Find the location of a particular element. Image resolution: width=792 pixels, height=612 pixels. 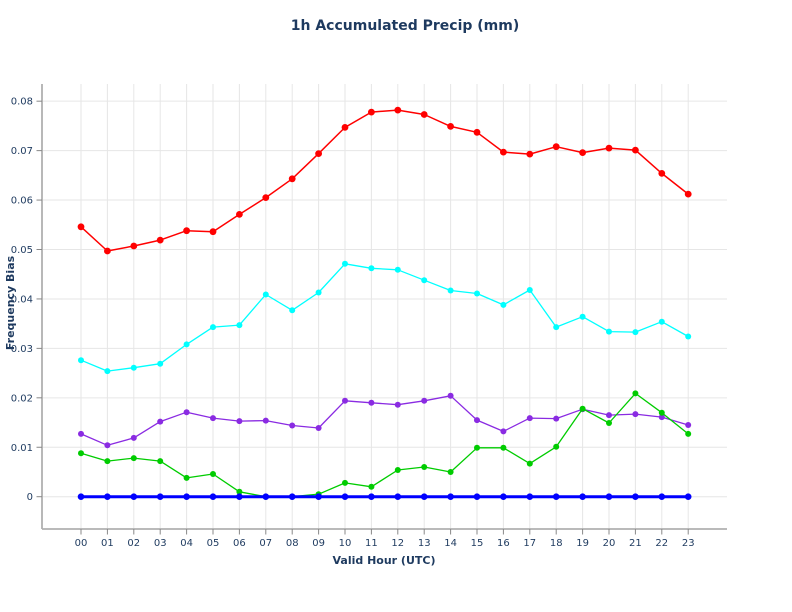

x-tick-label: 13 is located at coordinates (424, 543).